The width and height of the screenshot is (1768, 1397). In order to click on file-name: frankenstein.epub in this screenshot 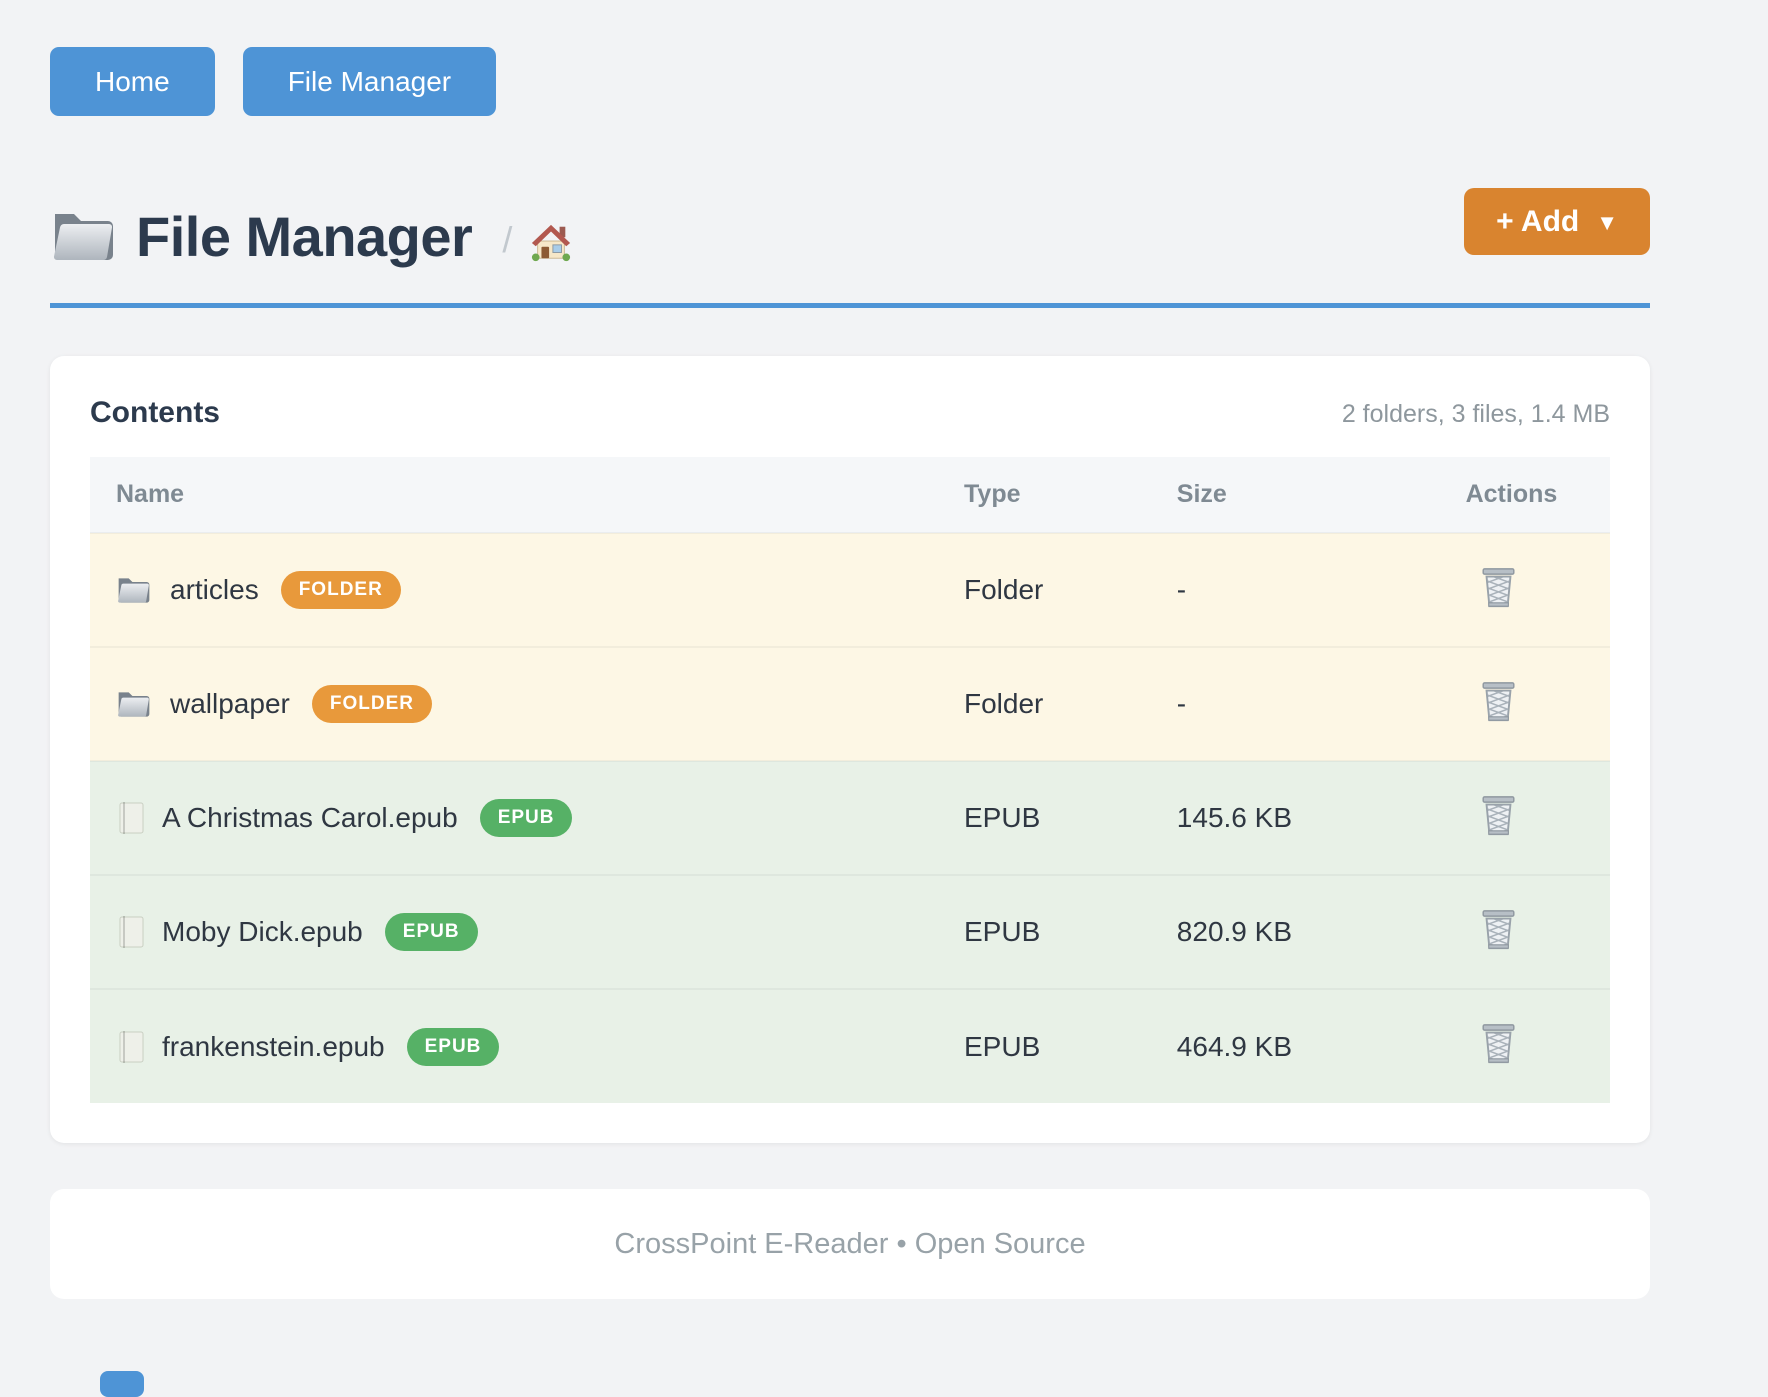, I will do `click(273, 1046)`.